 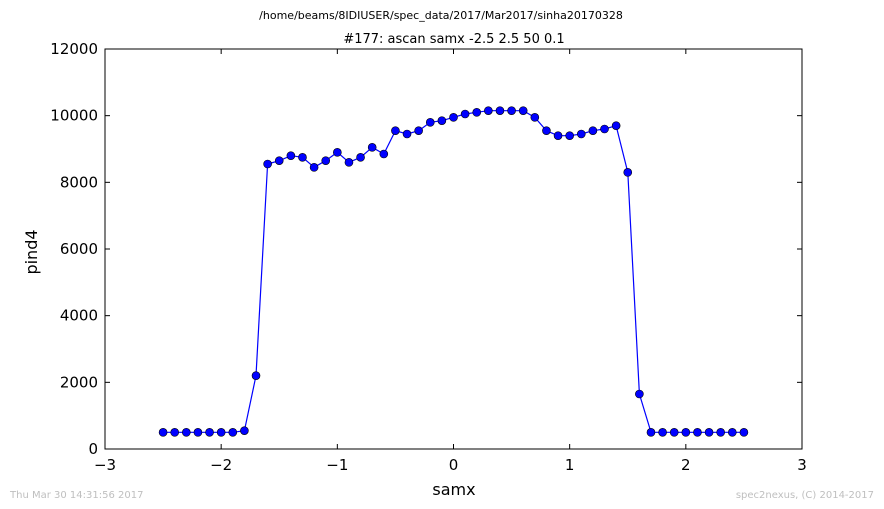 I want to click on footer-credit: spec2nexus, (C) 2014-2017, so click(x=805, y=495).